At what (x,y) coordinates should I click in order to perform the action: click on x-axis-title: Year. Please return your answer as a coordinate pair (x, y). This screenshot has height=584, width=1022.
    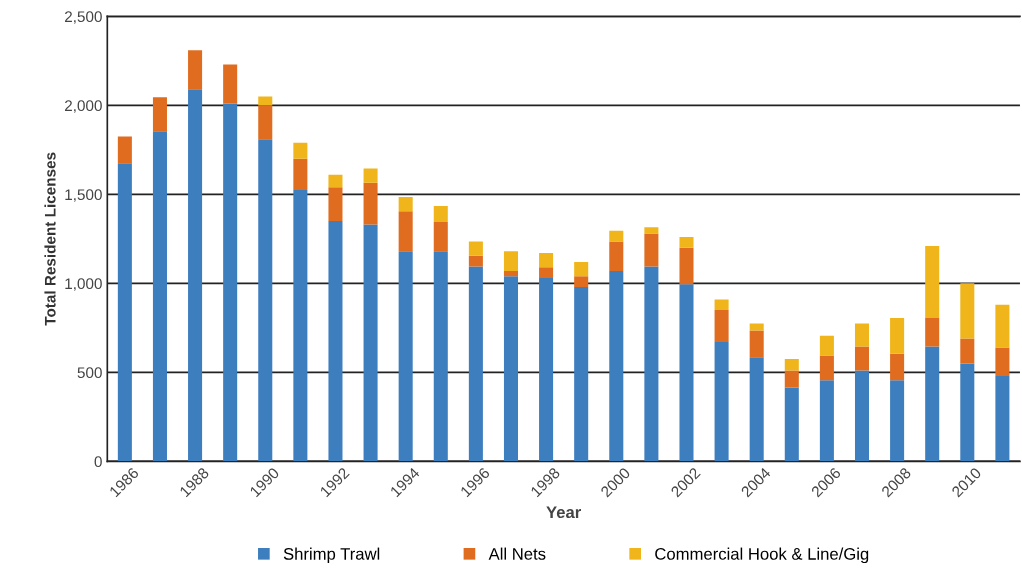
    Looking at the image, I should click on (563, 512).